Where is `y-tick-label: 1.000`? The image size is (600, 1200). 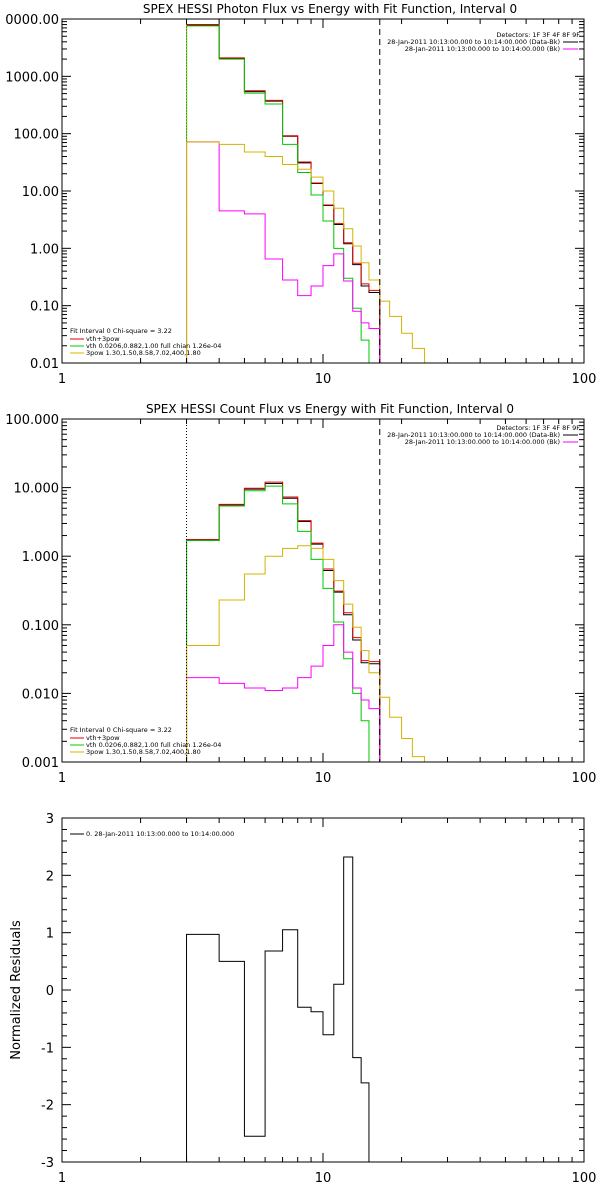
y-tick-label: 1.000 is located at coordinates (40, 557).